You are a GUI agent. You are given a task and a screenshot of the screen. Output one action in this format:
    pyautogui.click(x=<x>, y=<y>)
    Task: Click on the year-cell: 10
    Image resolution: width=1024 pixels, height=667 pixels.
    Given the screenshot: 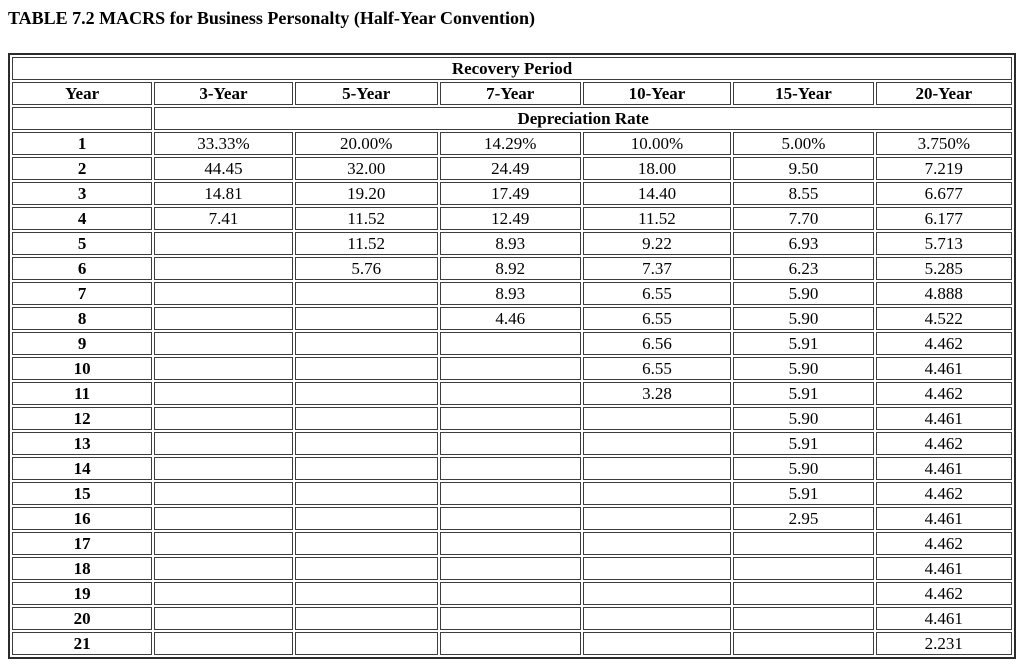 What is the action you would take?
    pyautogui.click(x=82, y=368)
    